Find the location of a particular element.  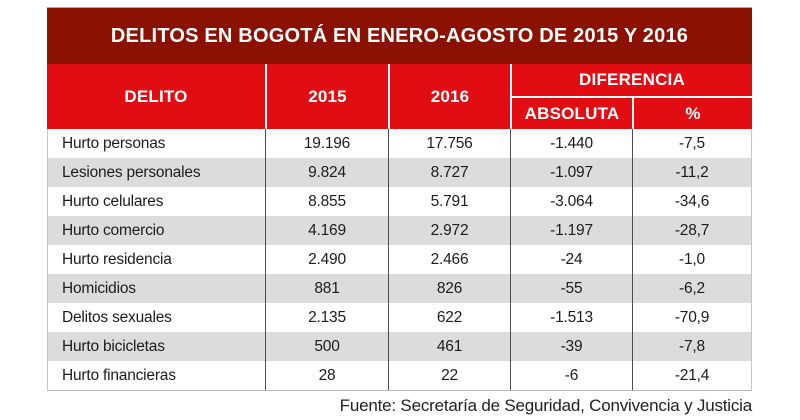

table-row: Hurto residencia 2.490 2.466 -24 -1,0 is located at coordinates (399, 259).